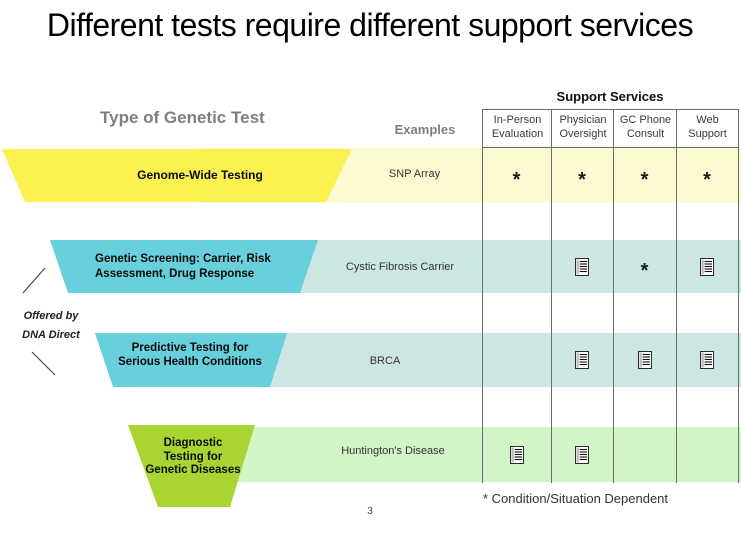  Describe the element at coordinates (182, 117) in the screenshot. I see `type-of-test-header: Type of Genetic Test` at that location.